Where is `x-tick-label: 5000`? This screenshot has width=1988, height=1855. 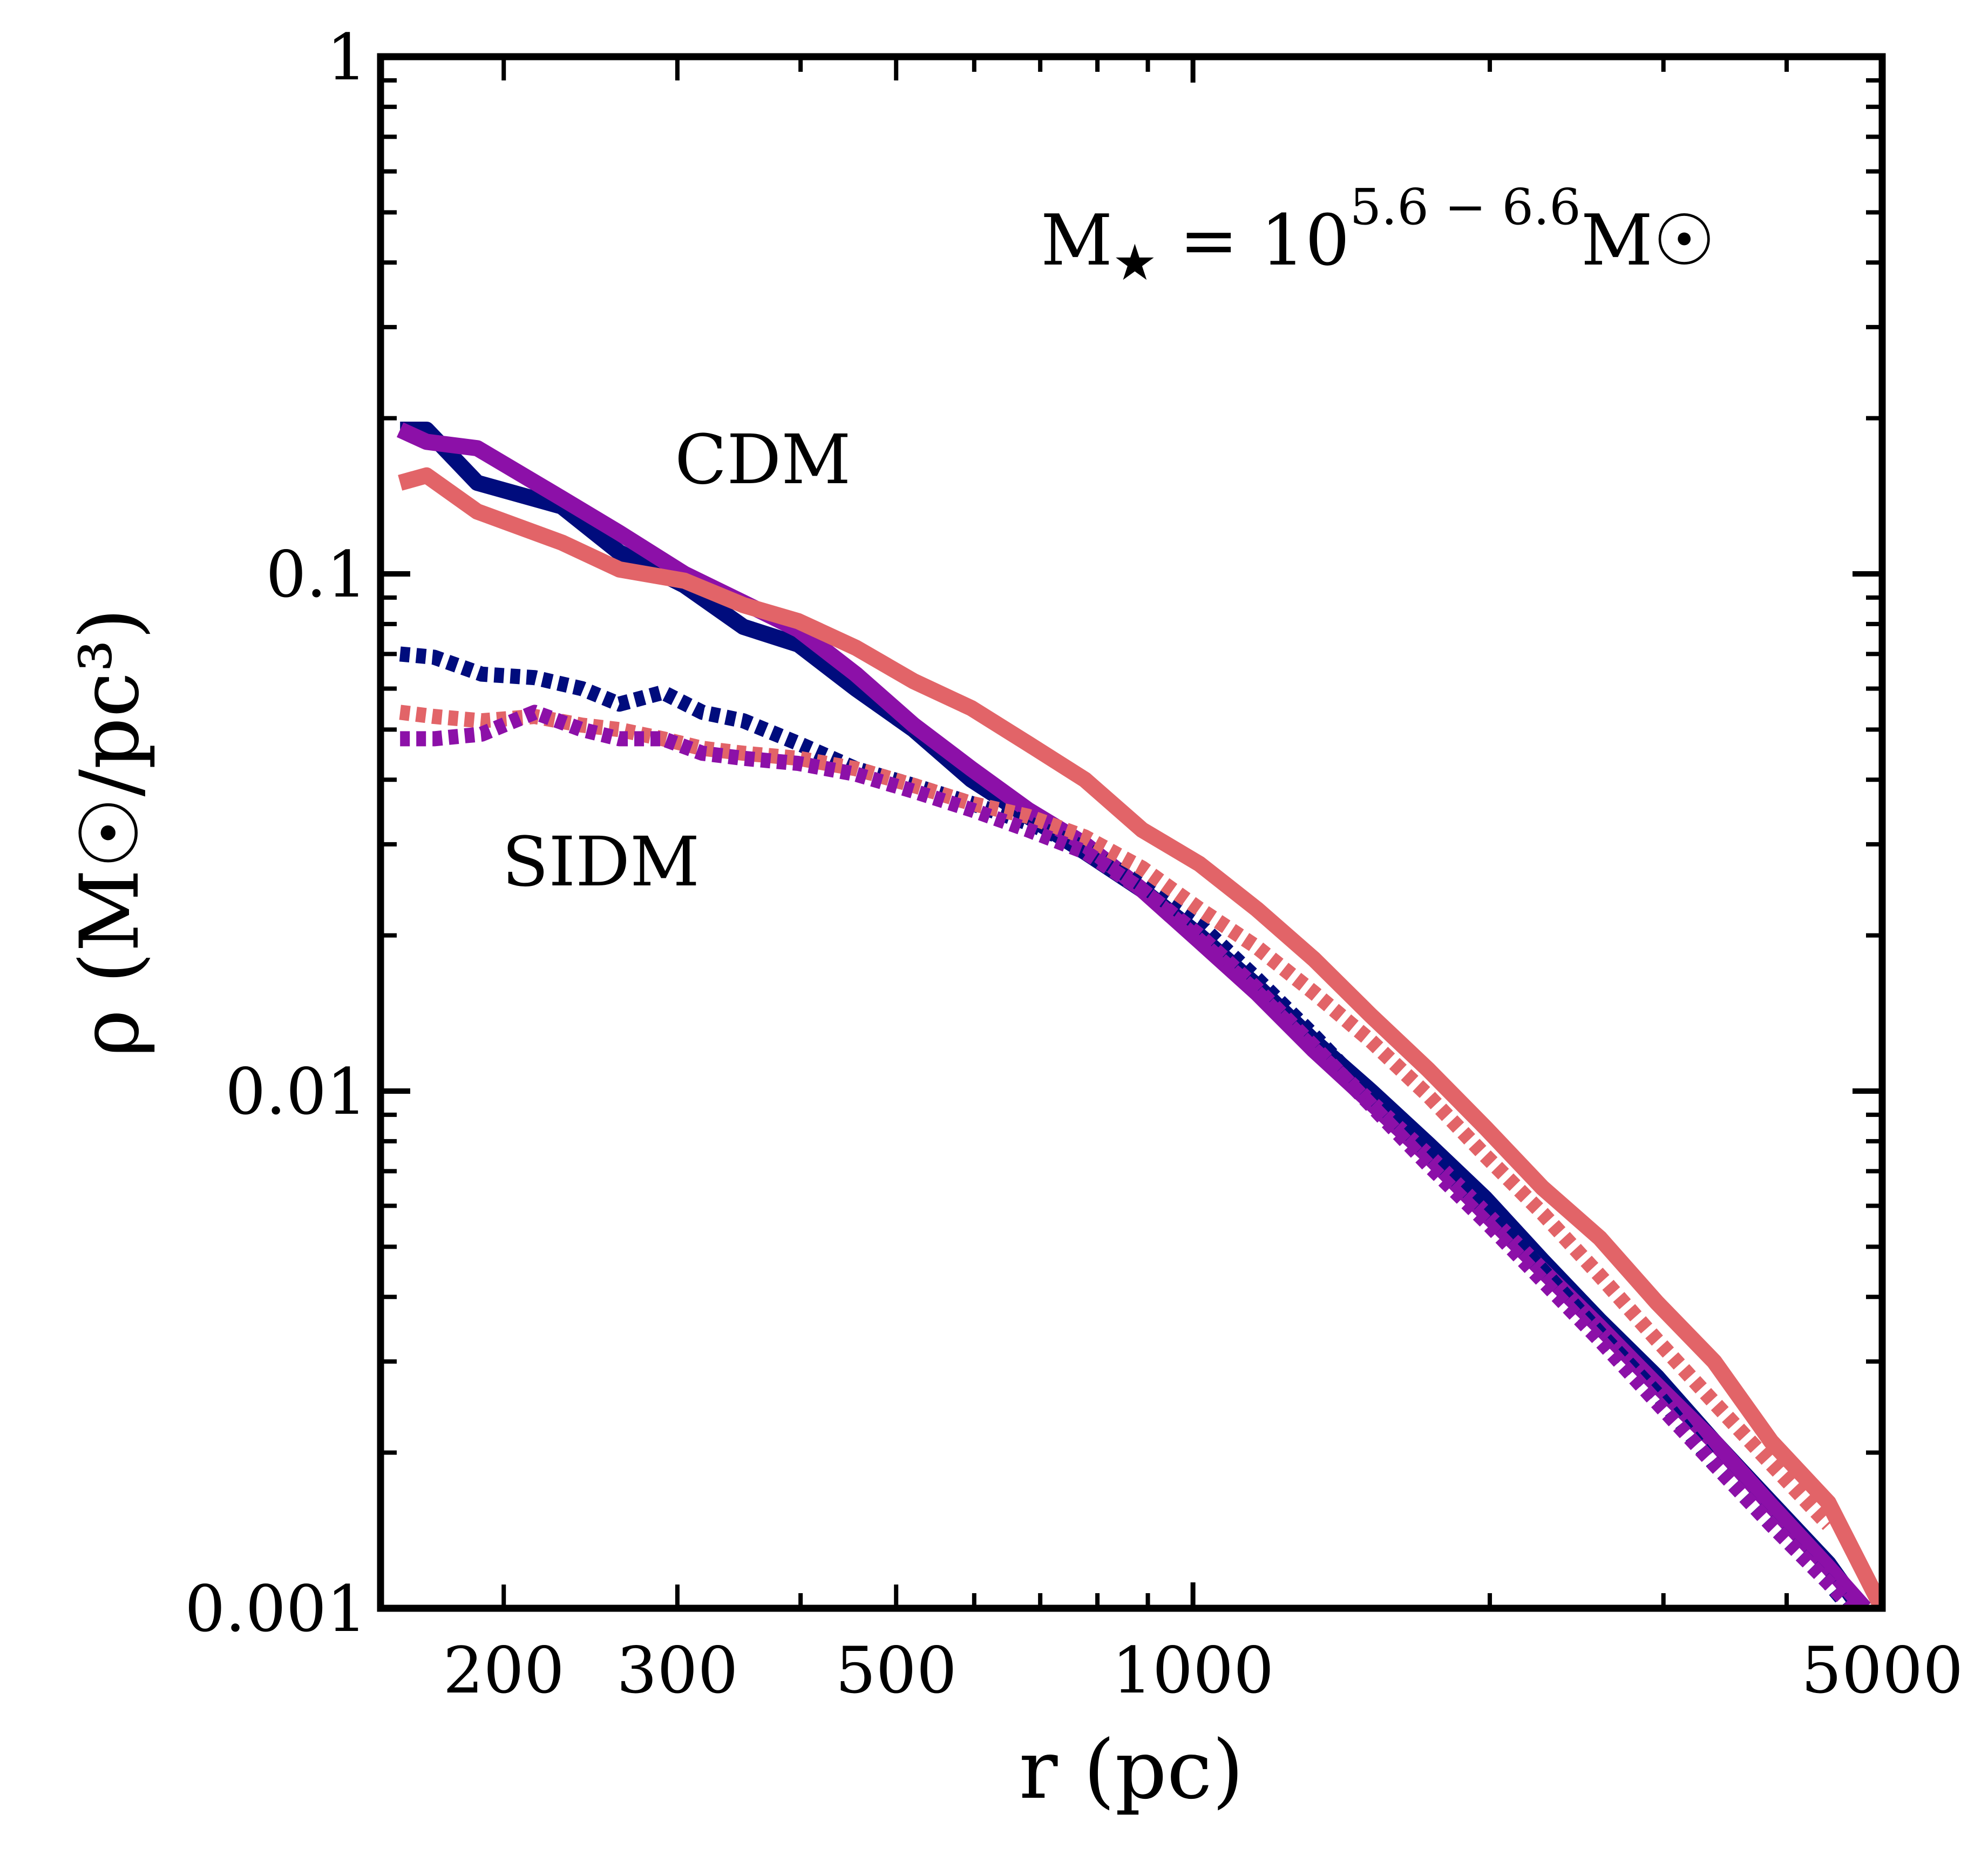
x-tick-label: 5000 is located at coordinates (1882, 1670).